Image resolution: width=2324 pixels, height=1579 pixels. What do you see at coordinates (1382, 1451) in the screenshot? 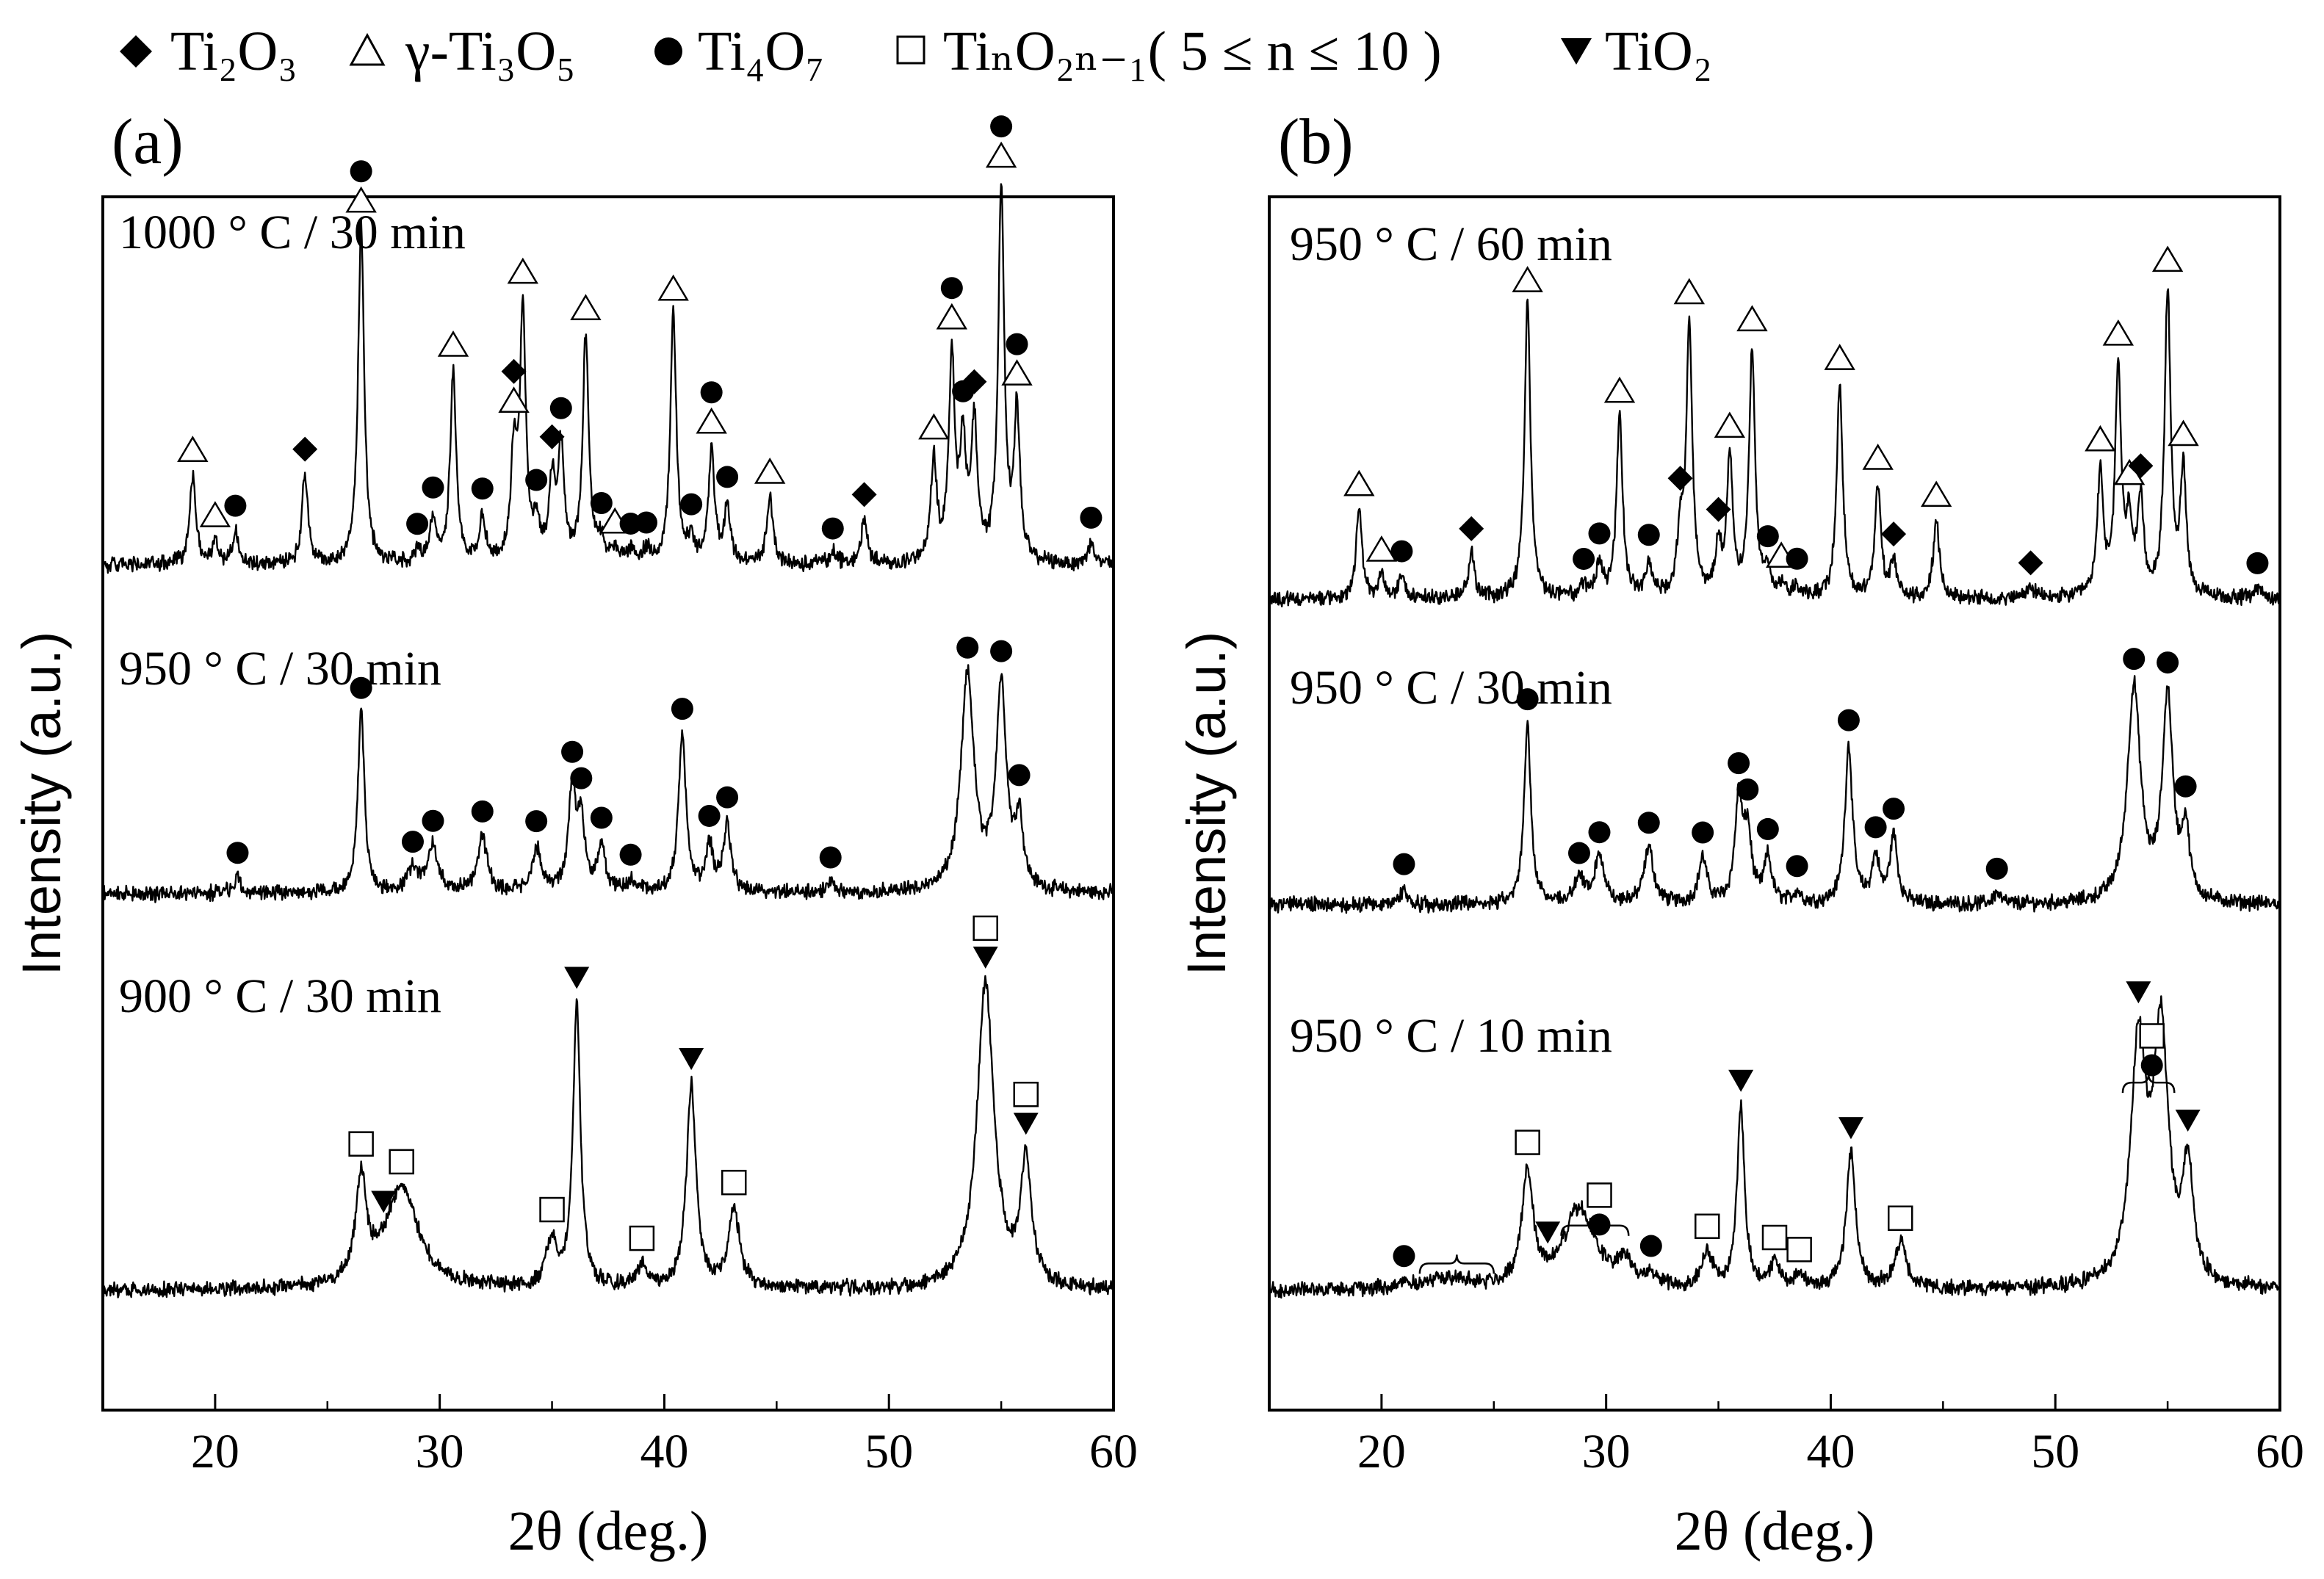
I see `x-tick-label-b-20: 20` at bounding box center [1382, 1451].